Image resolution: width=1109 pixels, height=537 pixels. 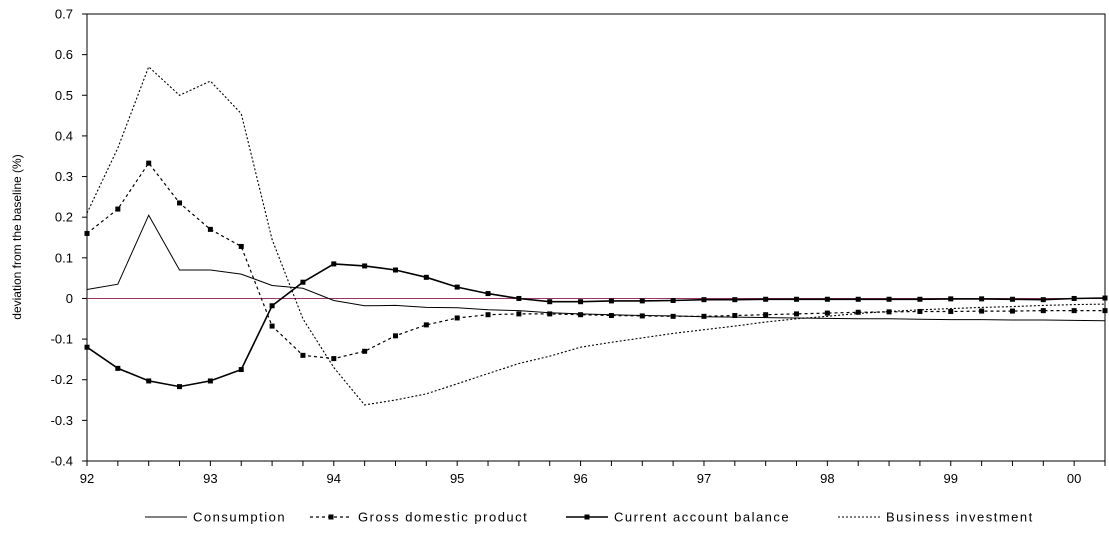 What do you see at coordinates (64, 257) in the screenshot?
I see `y-tick-label: 0.1` at bounding box center [64, 257].